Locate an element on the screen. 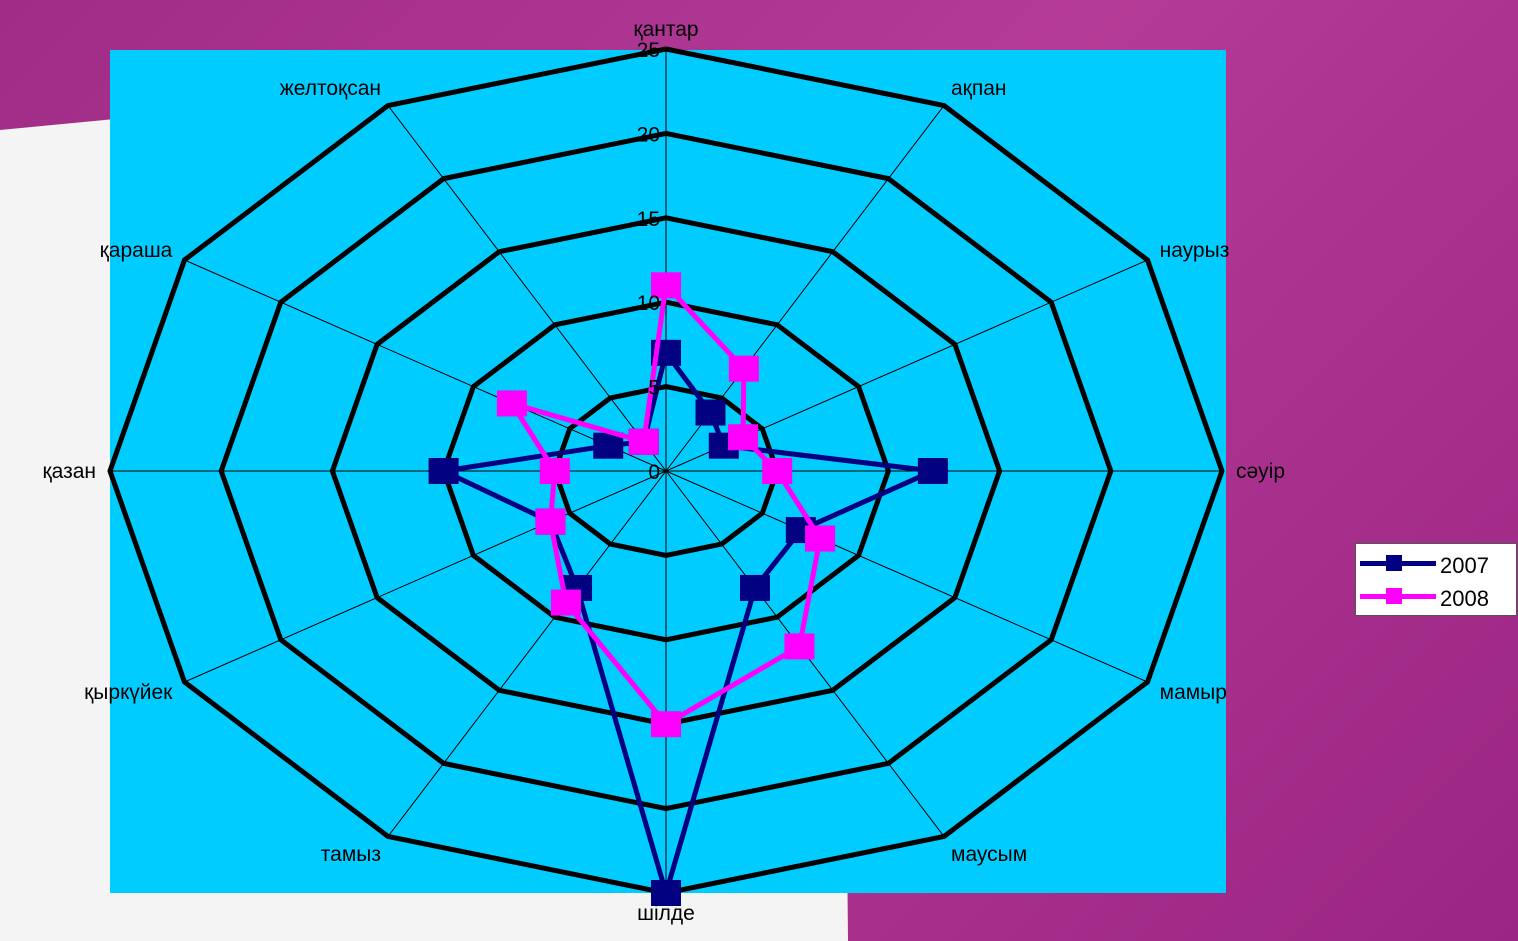 This screenshot has width=1518, height=941. category-label: қазан is located at coordinates (69, 471).